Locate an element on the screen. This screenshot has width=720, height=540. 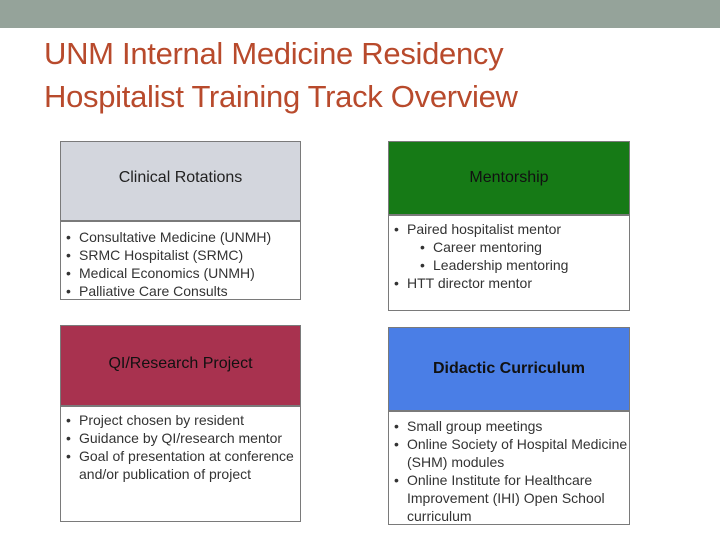
list-item: Paired hospitalist mentor is located at coordinates (509, 229).